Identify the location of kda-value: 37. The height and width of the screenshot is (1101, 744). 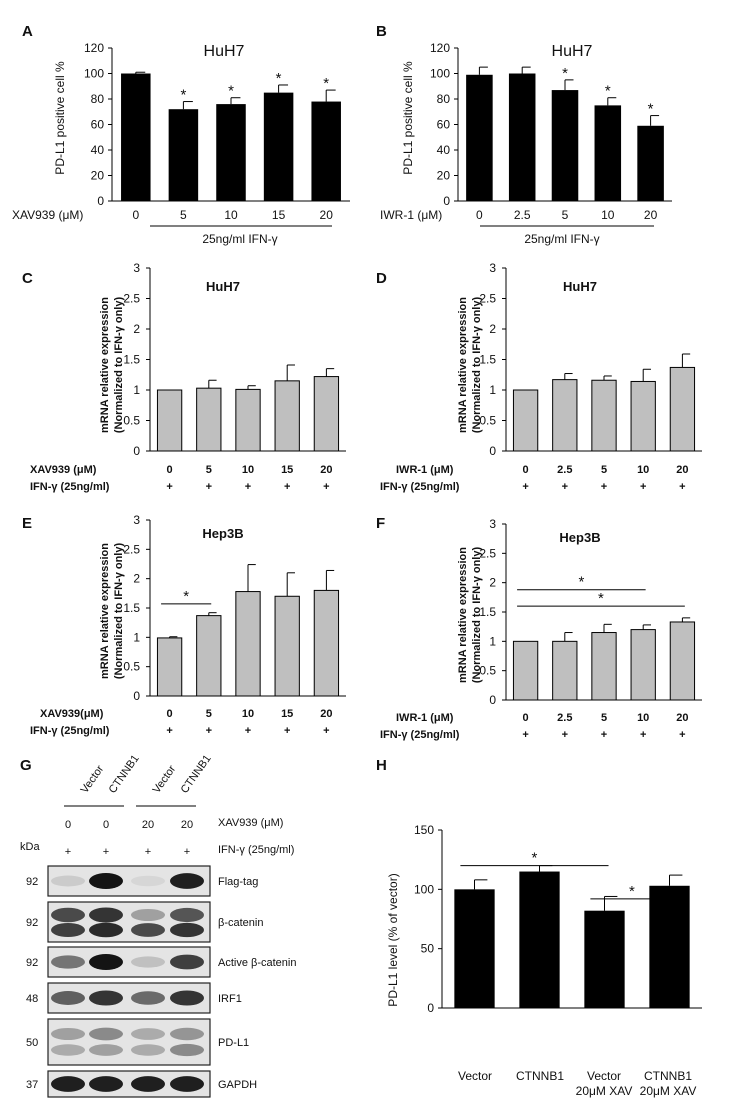
(32, 1085).